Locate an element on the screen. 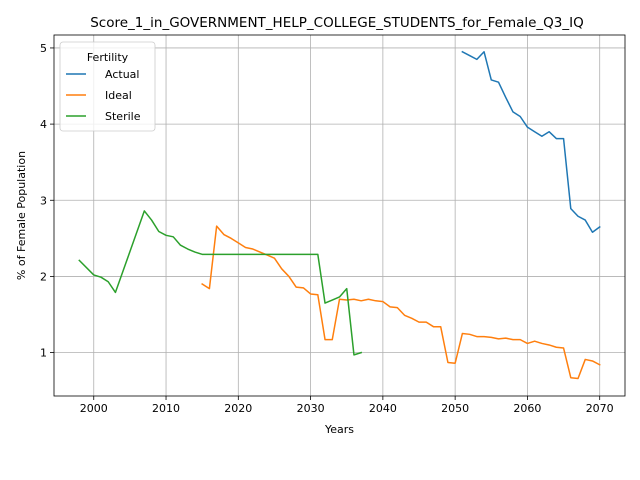 The width and height of the screenshot is (640, 480). y-axis-label: % of Female Population is located at coordinates (21, 215).